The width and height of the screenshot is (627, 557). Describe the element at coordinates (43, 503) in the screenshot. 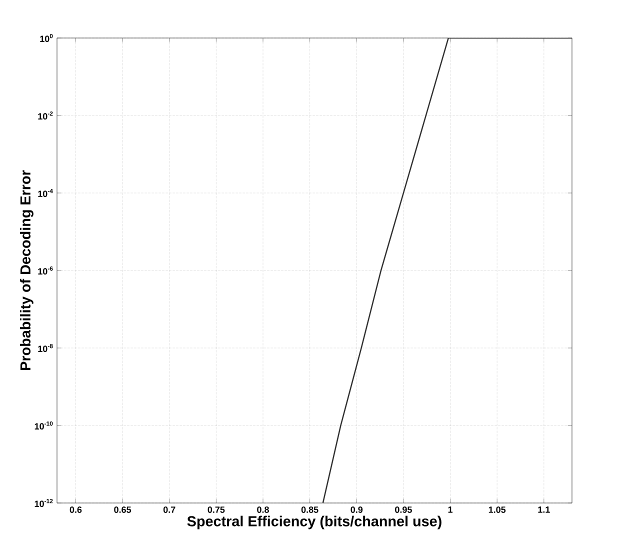

I see `y-tick-label: 10$^{-12}$` at that location.